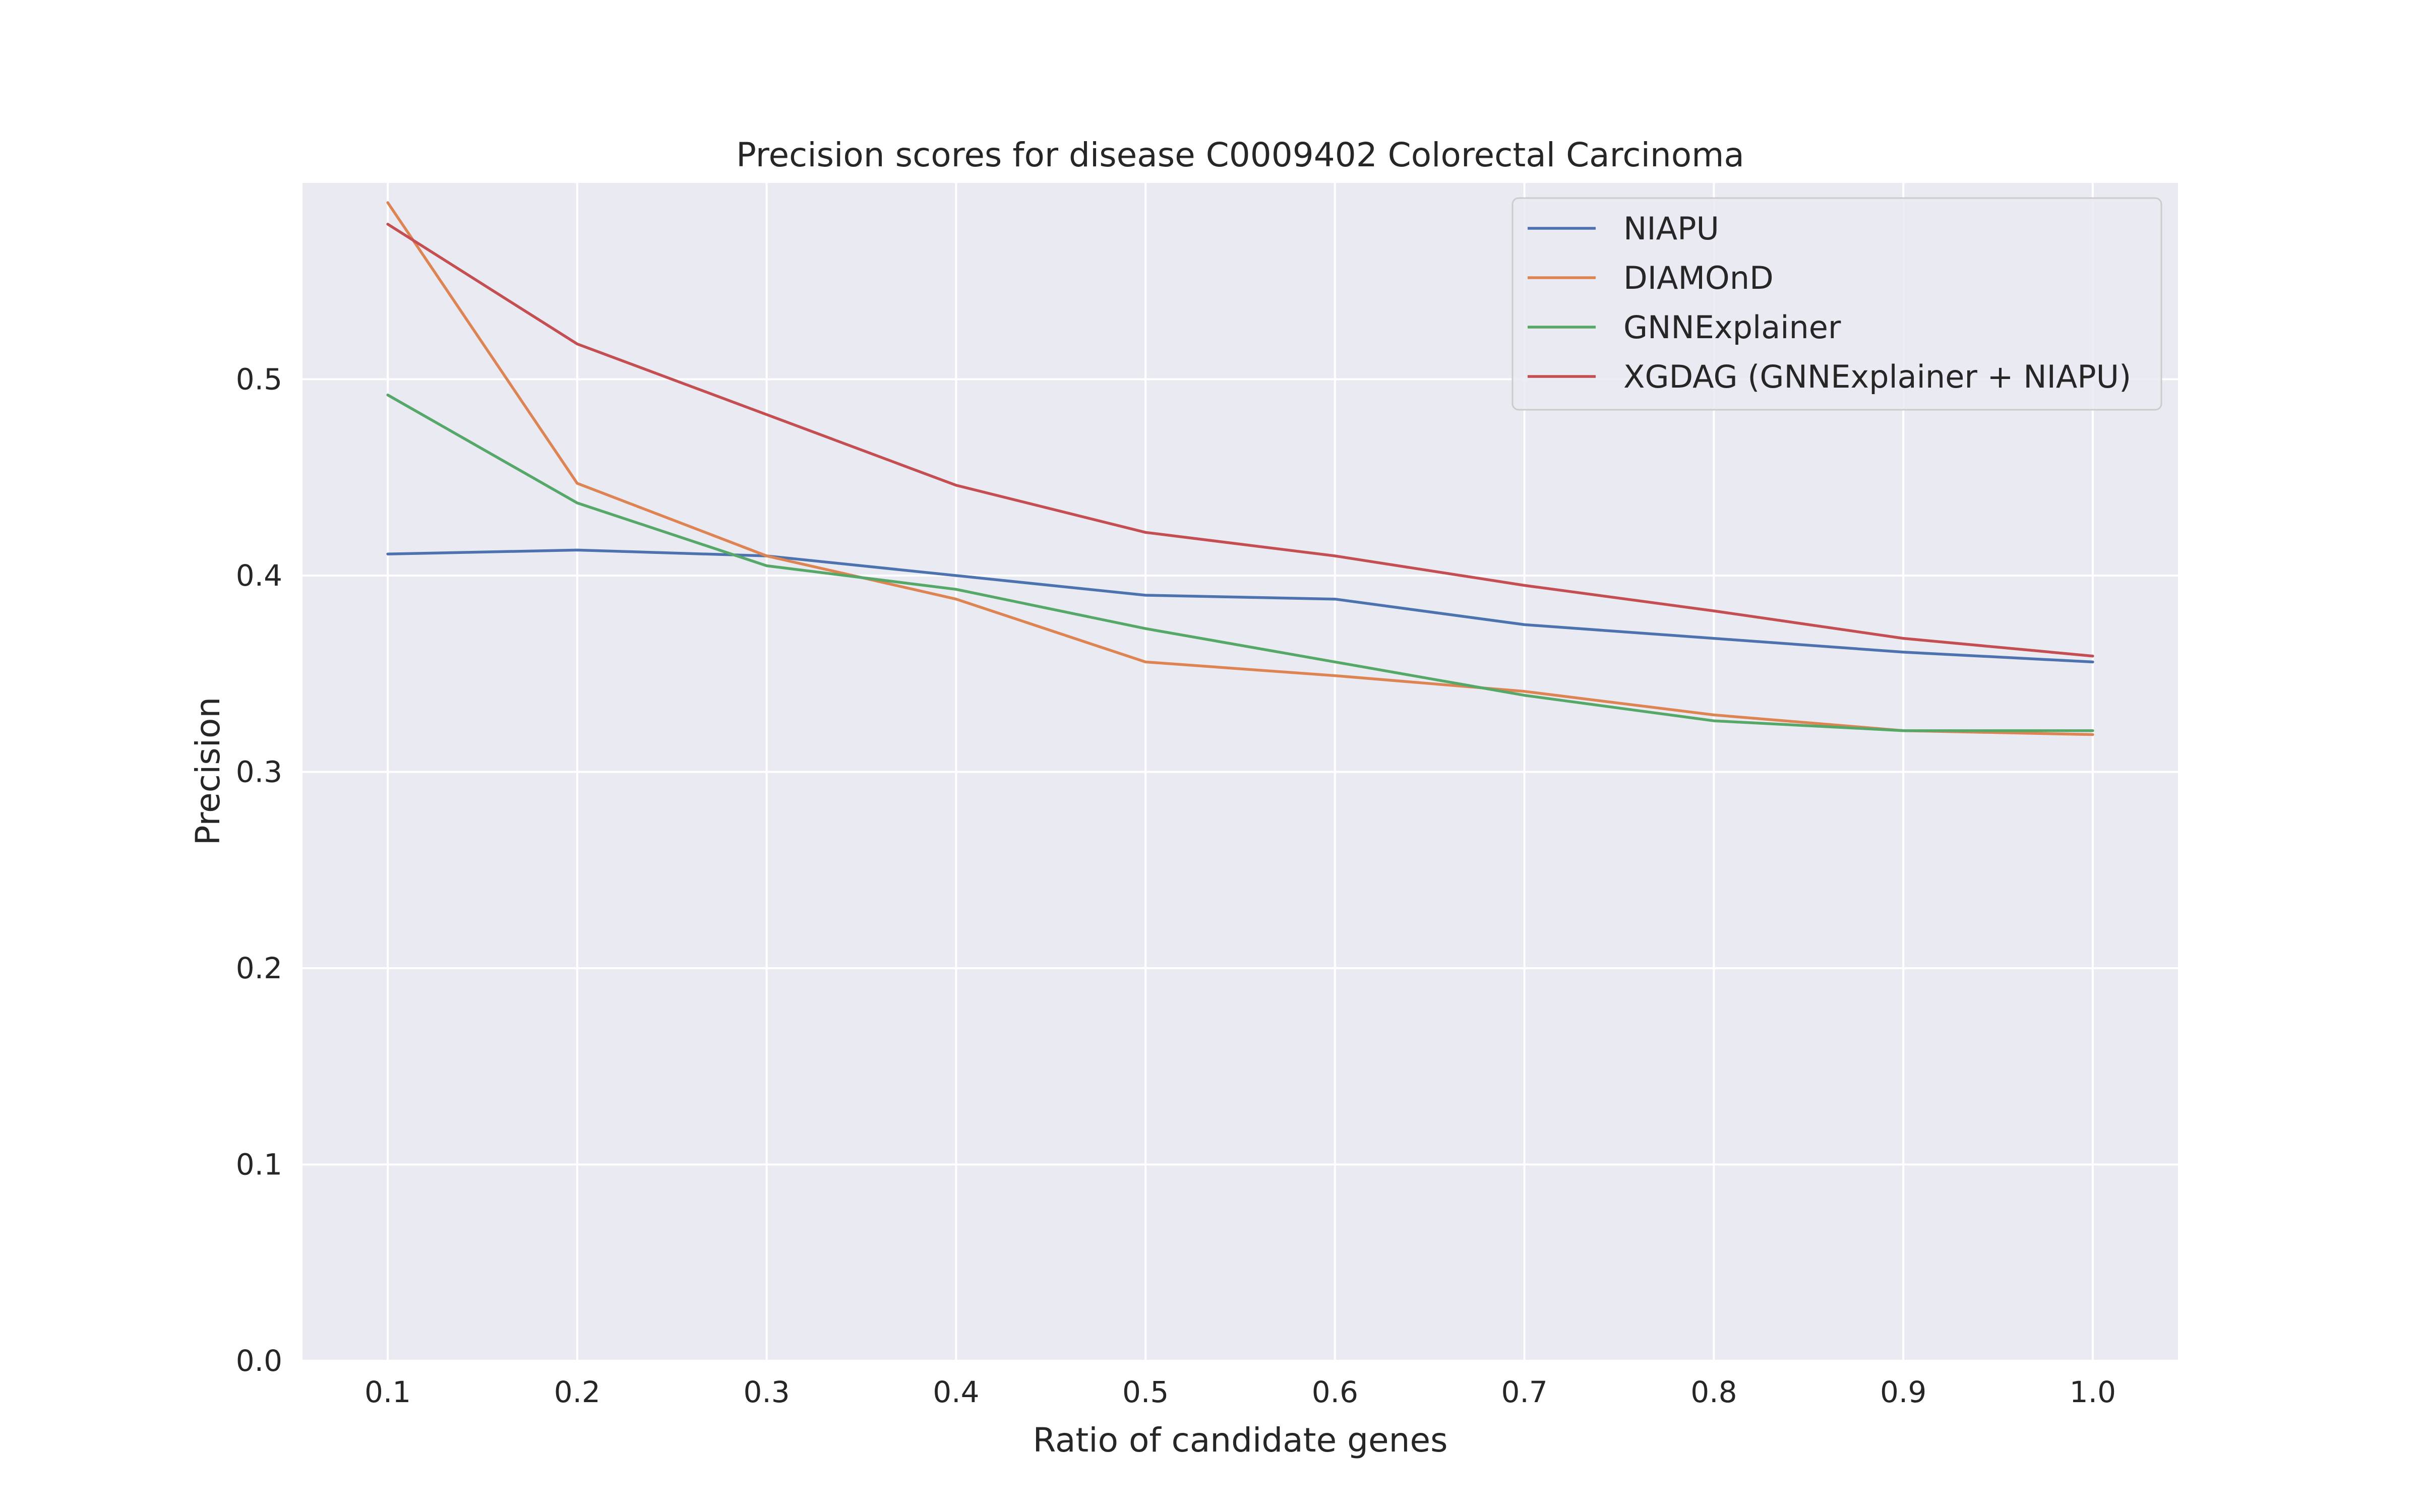 Image resolution: width=2420 pixels, height=1512 pixels. Describe the element at coordinates (1671, 229) in the screenshot. I see `legend-label-0: NIAPU` at that location.